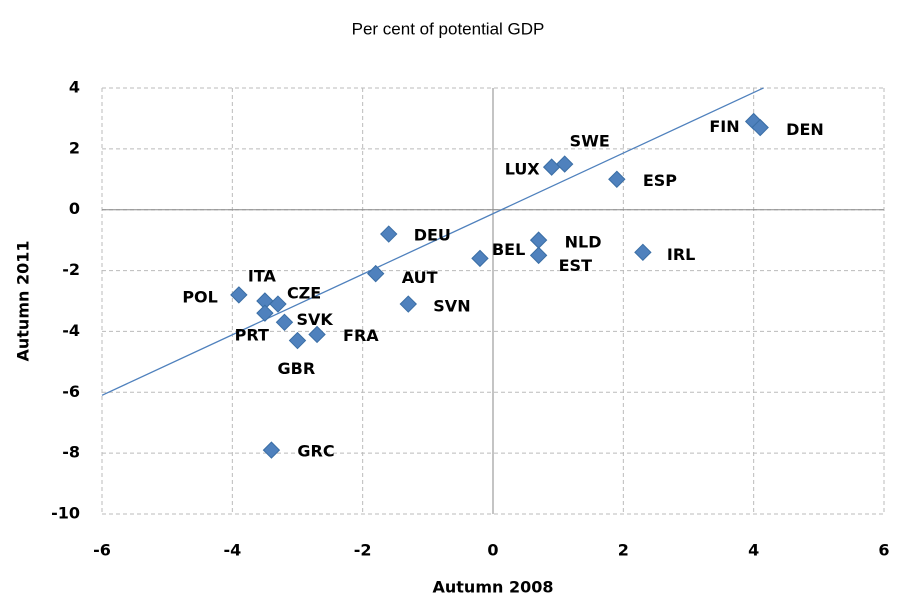  What do you see at coordinates (74, 208) in the screenshot?
I see `y-tick-label: 0` at bounding box center [74, 208].